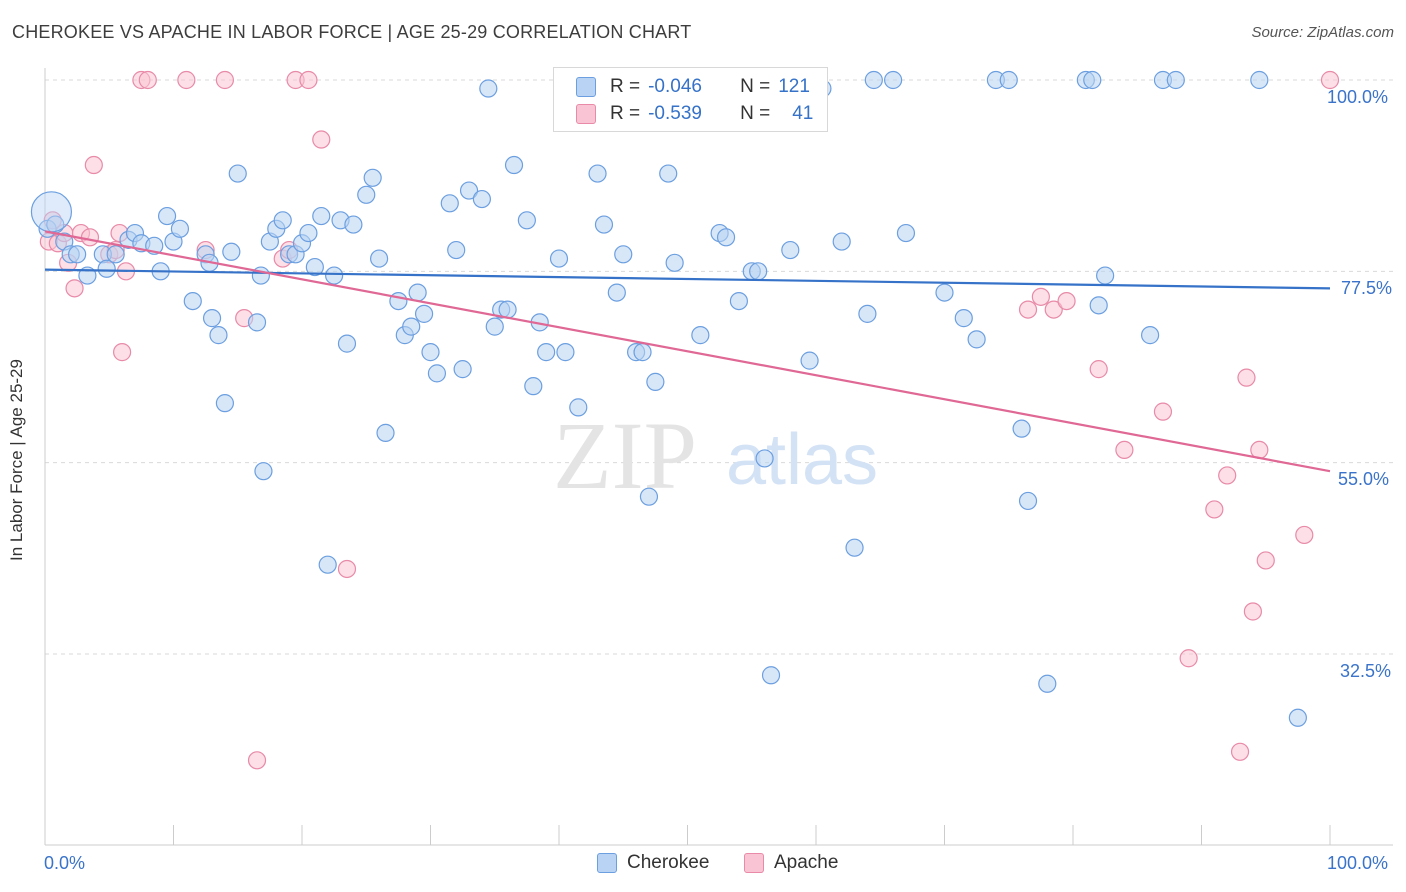 Image resolution: width=1406 pixels, height=892 pixels. I want to click on watermark-zip: ZIP, so click(625, 455).